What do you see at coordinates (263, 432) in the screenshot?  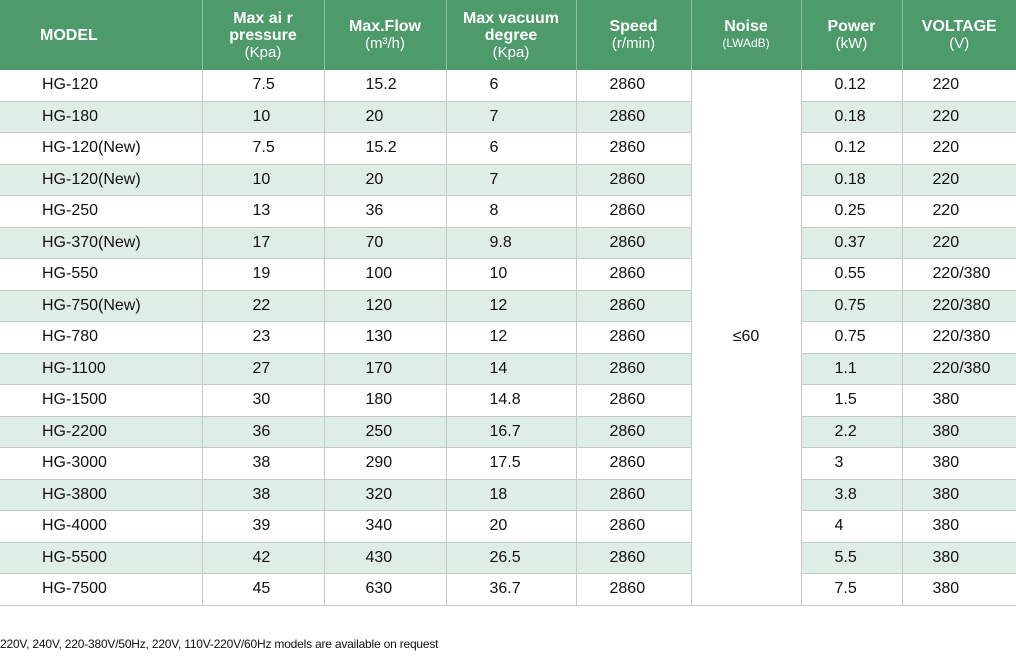 I see `cell-pressure: 36` at bounding box center [263, 432].